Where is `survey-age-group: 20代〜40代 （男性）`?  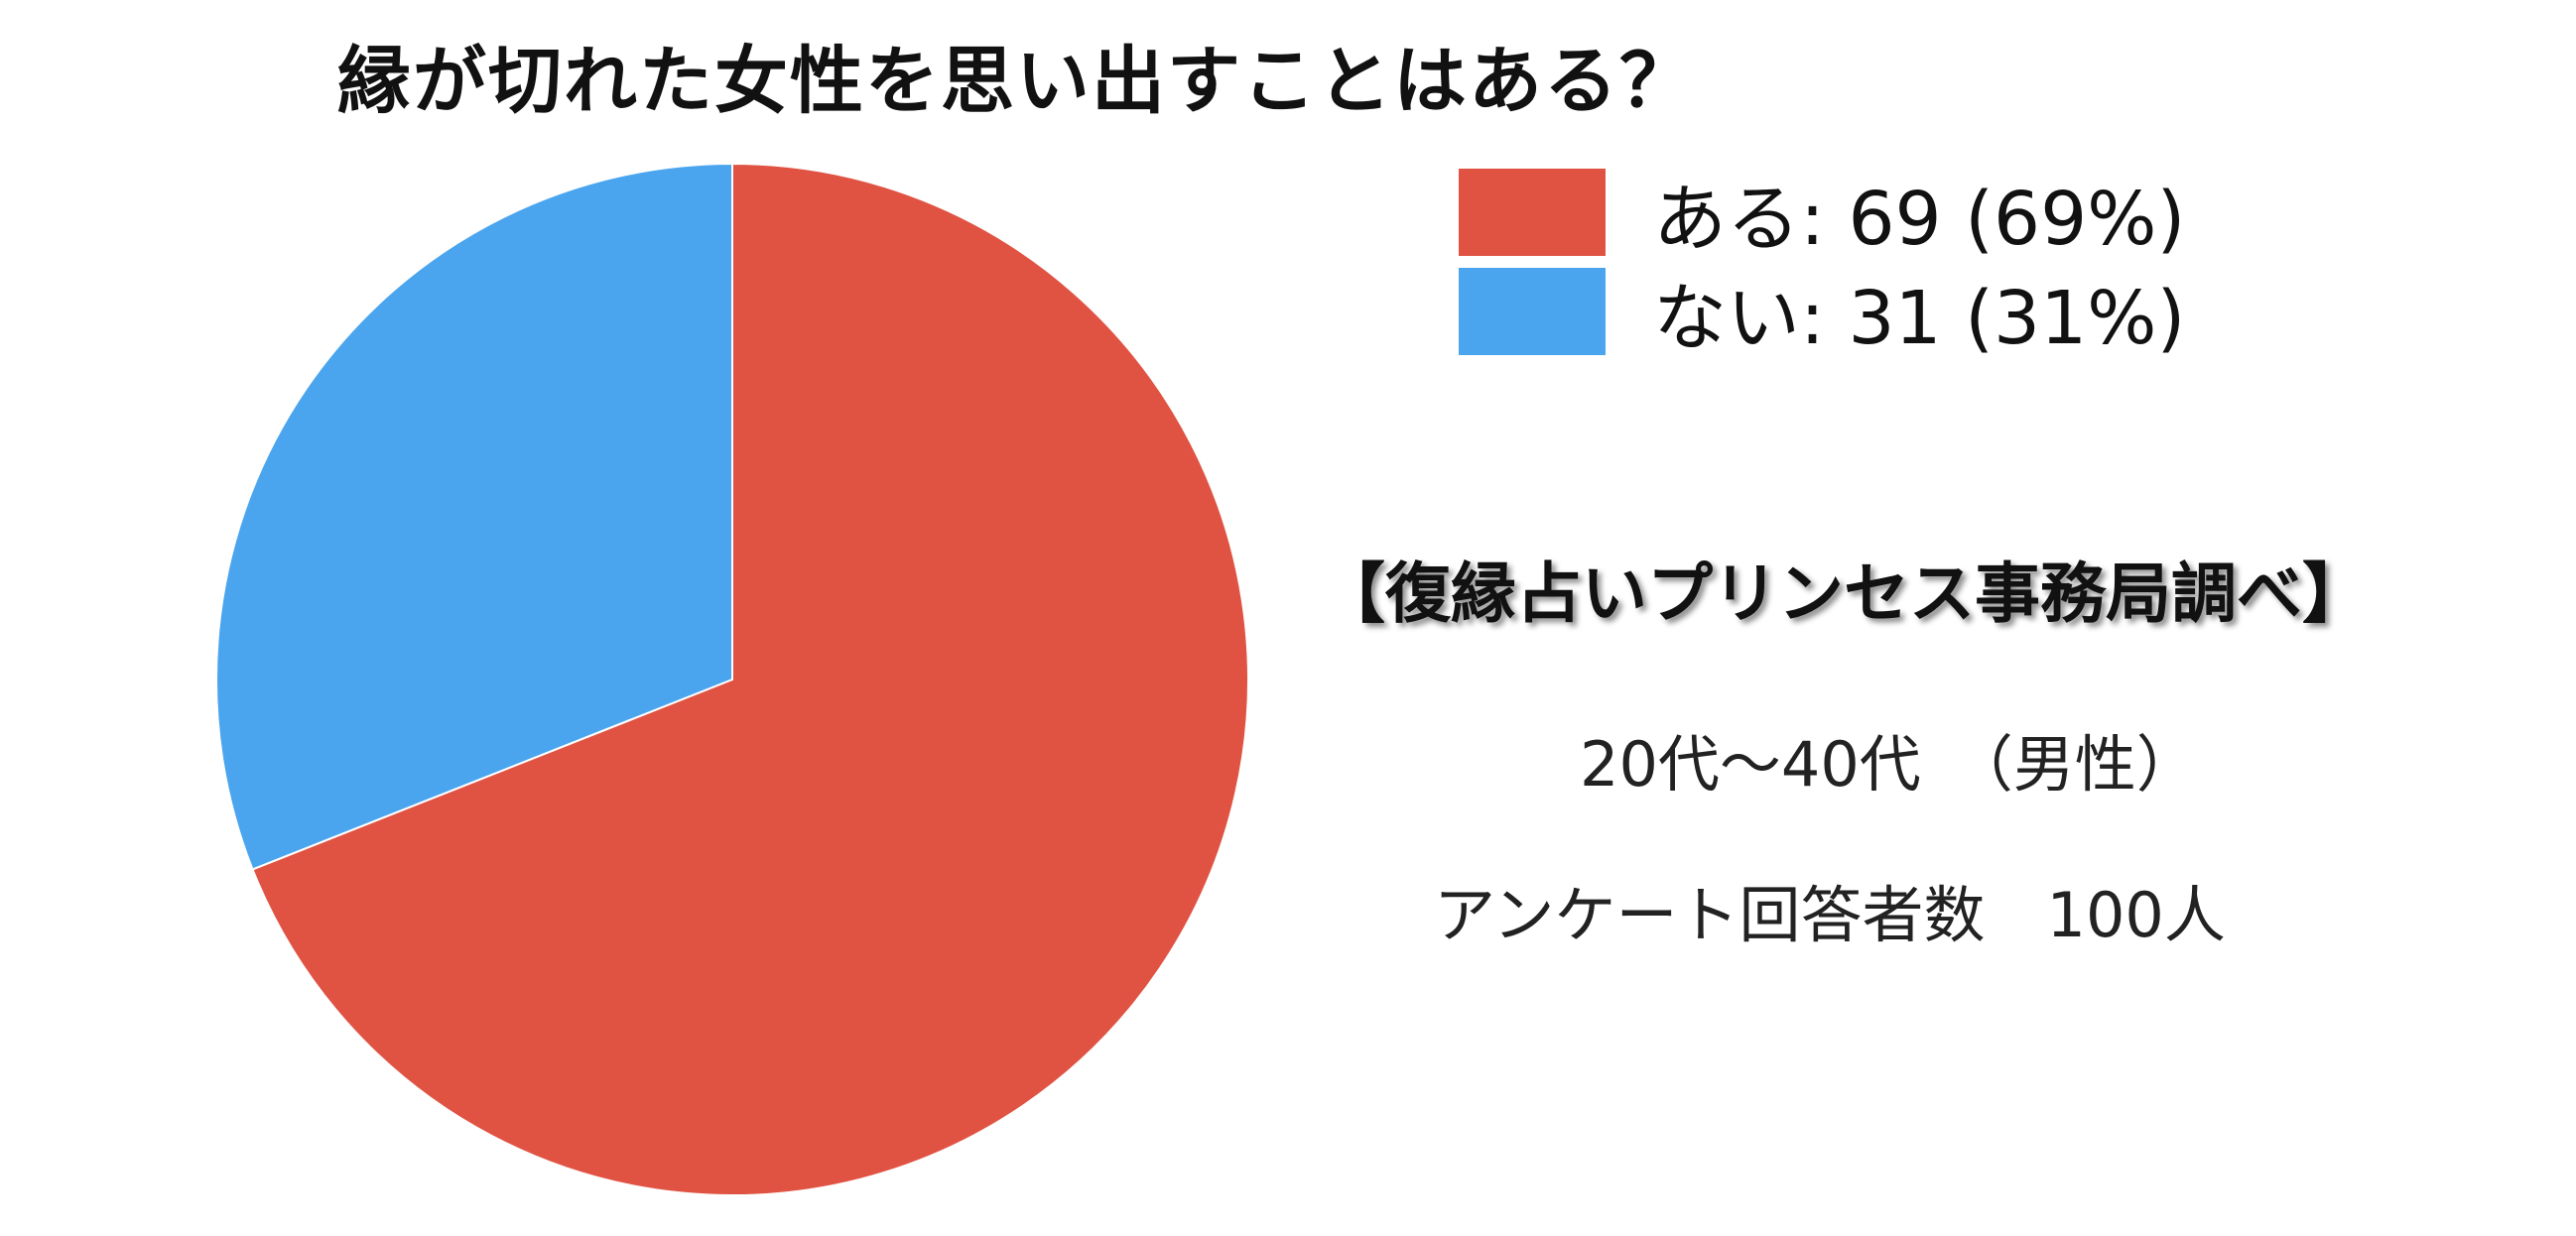
survey-age-group: 20代〜40代 （男性） is located at coordinates (1889, 764).